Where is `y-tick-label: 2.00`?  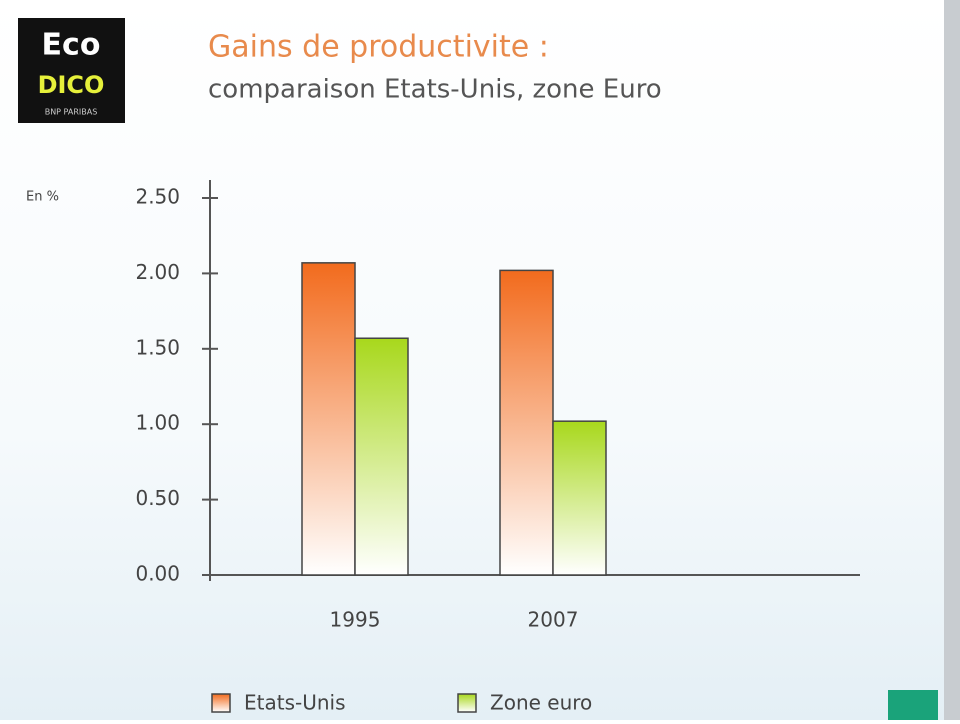
y-tick-label: 2.00 is located at coordinates (157, 272).